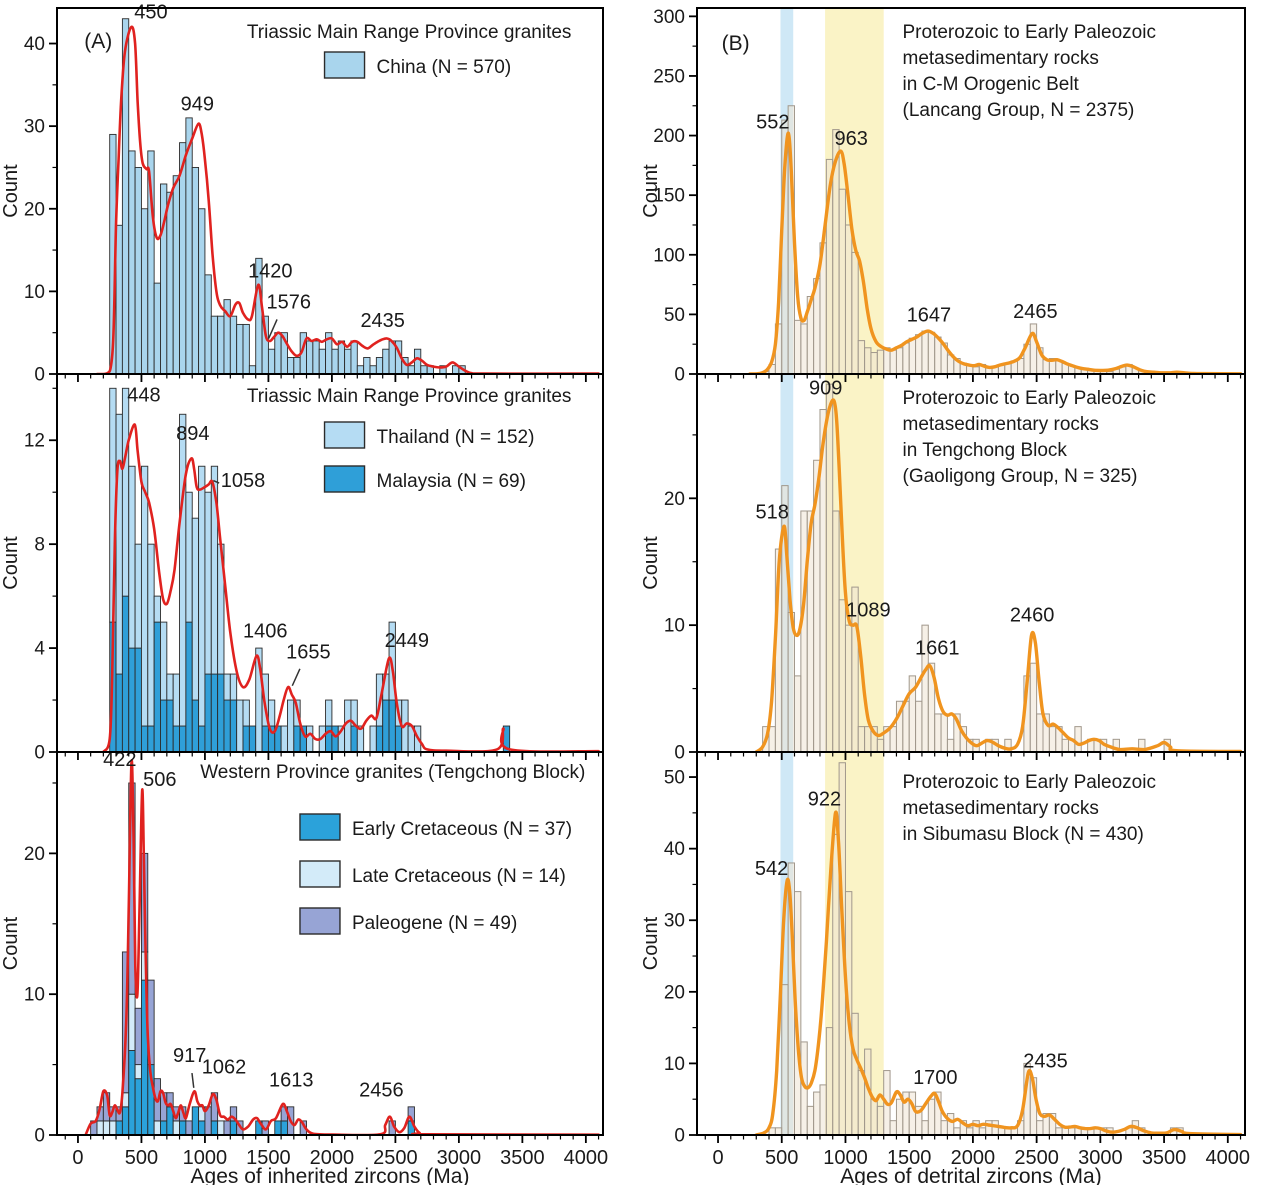 The image size is (1269, 1185). I want to click on x-tick-label: 1000, so click(845, 1158).